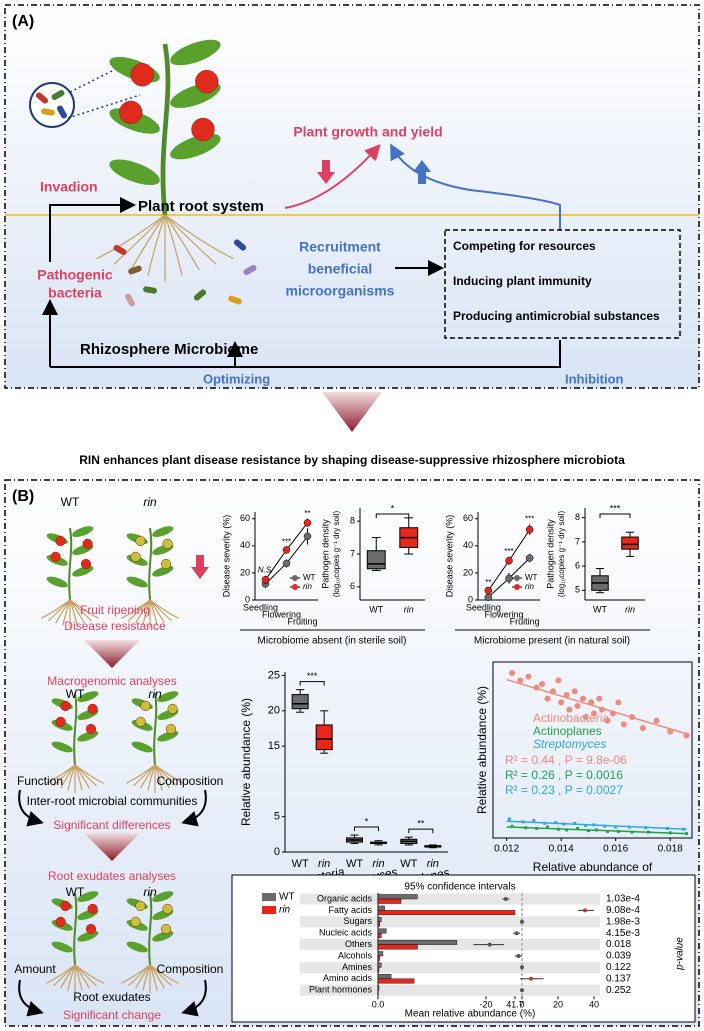 The height and width of the screenshot is (1031, 704). Describe the element at coordinates (269, 897) in the screenshot. I see `legend-swatch` at that location.